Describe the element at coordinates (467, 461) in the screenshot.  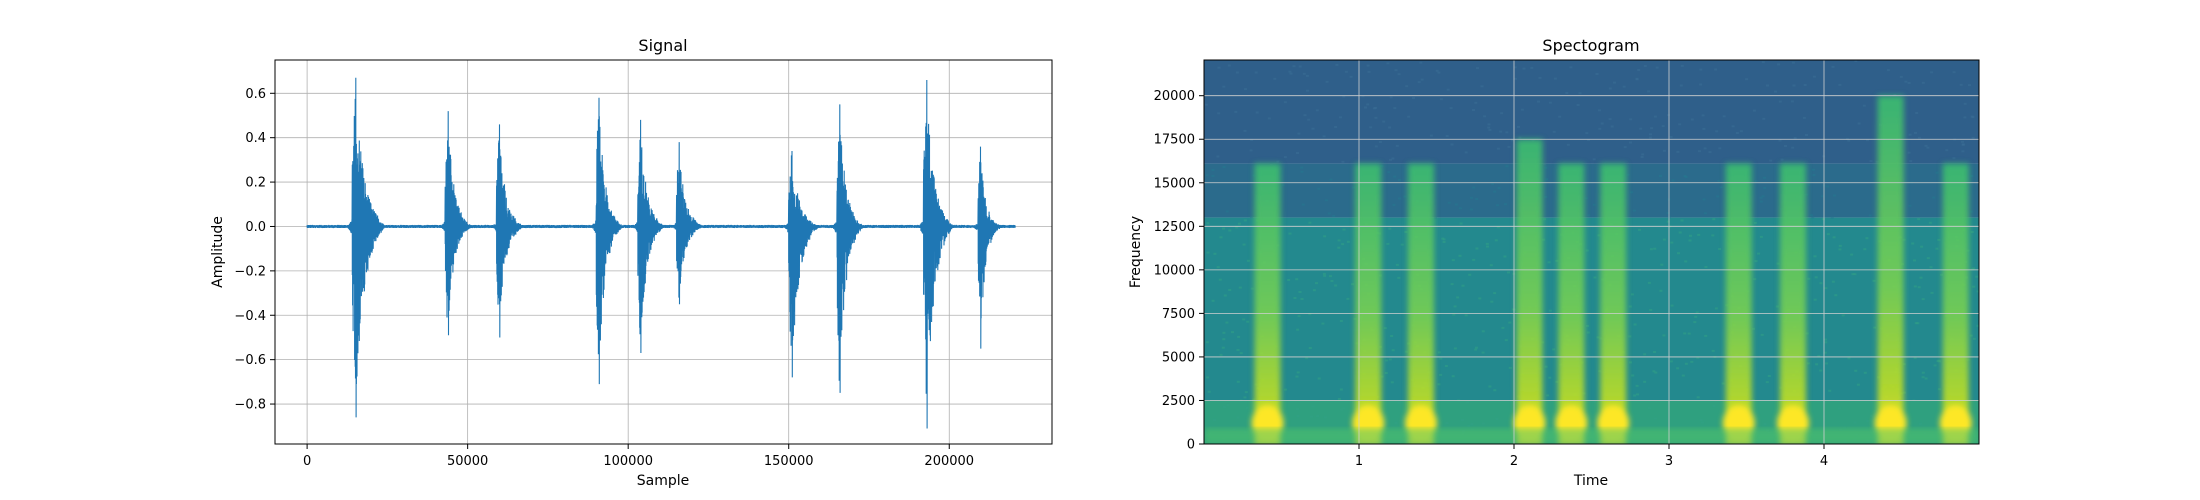
I see `signal-x-tick-label: 50000` at that location.